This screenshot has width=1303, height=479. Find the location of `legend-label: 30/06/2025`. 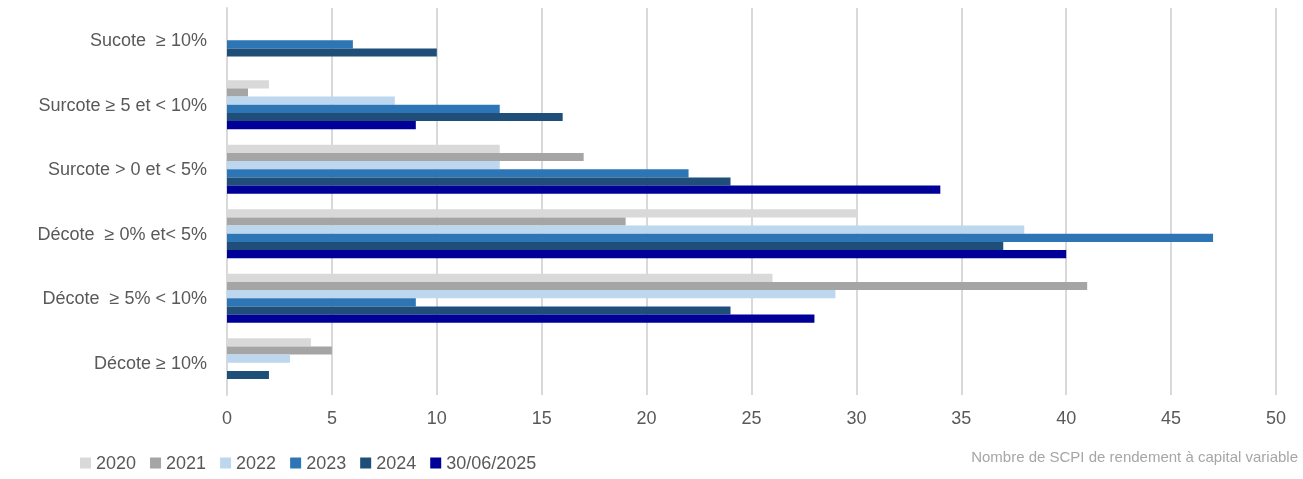

legend-label: 30/06/2025 is located at coordinates (491, 463).